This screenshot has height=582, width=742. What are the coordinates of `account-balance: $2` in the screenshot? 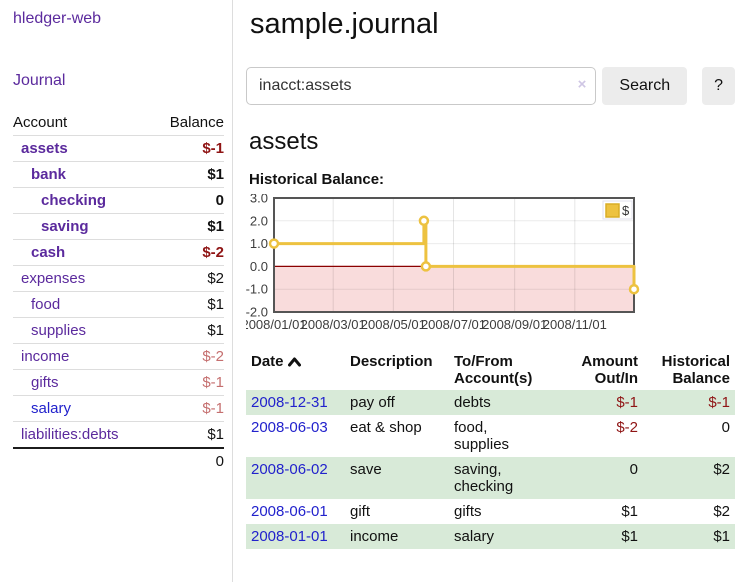 It's located at (188, 278).